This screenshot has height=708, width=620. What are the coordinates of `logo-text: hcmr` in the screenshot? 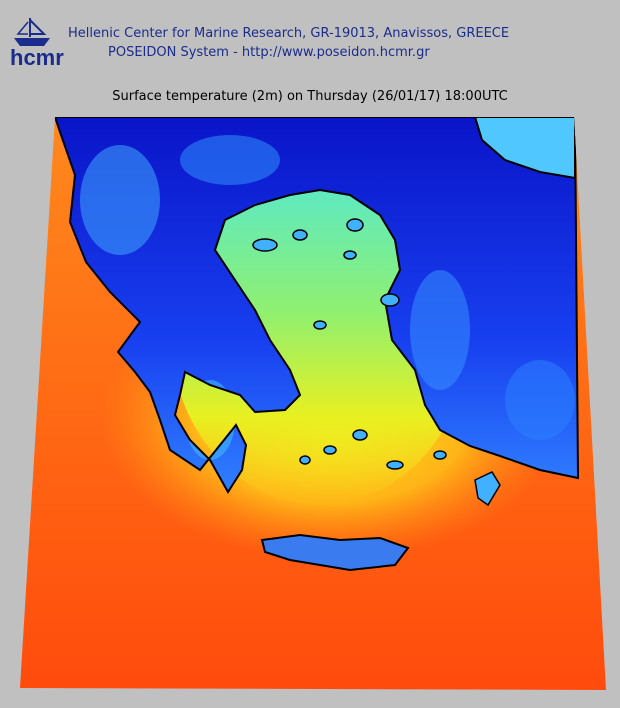 It's located at (37, 57).